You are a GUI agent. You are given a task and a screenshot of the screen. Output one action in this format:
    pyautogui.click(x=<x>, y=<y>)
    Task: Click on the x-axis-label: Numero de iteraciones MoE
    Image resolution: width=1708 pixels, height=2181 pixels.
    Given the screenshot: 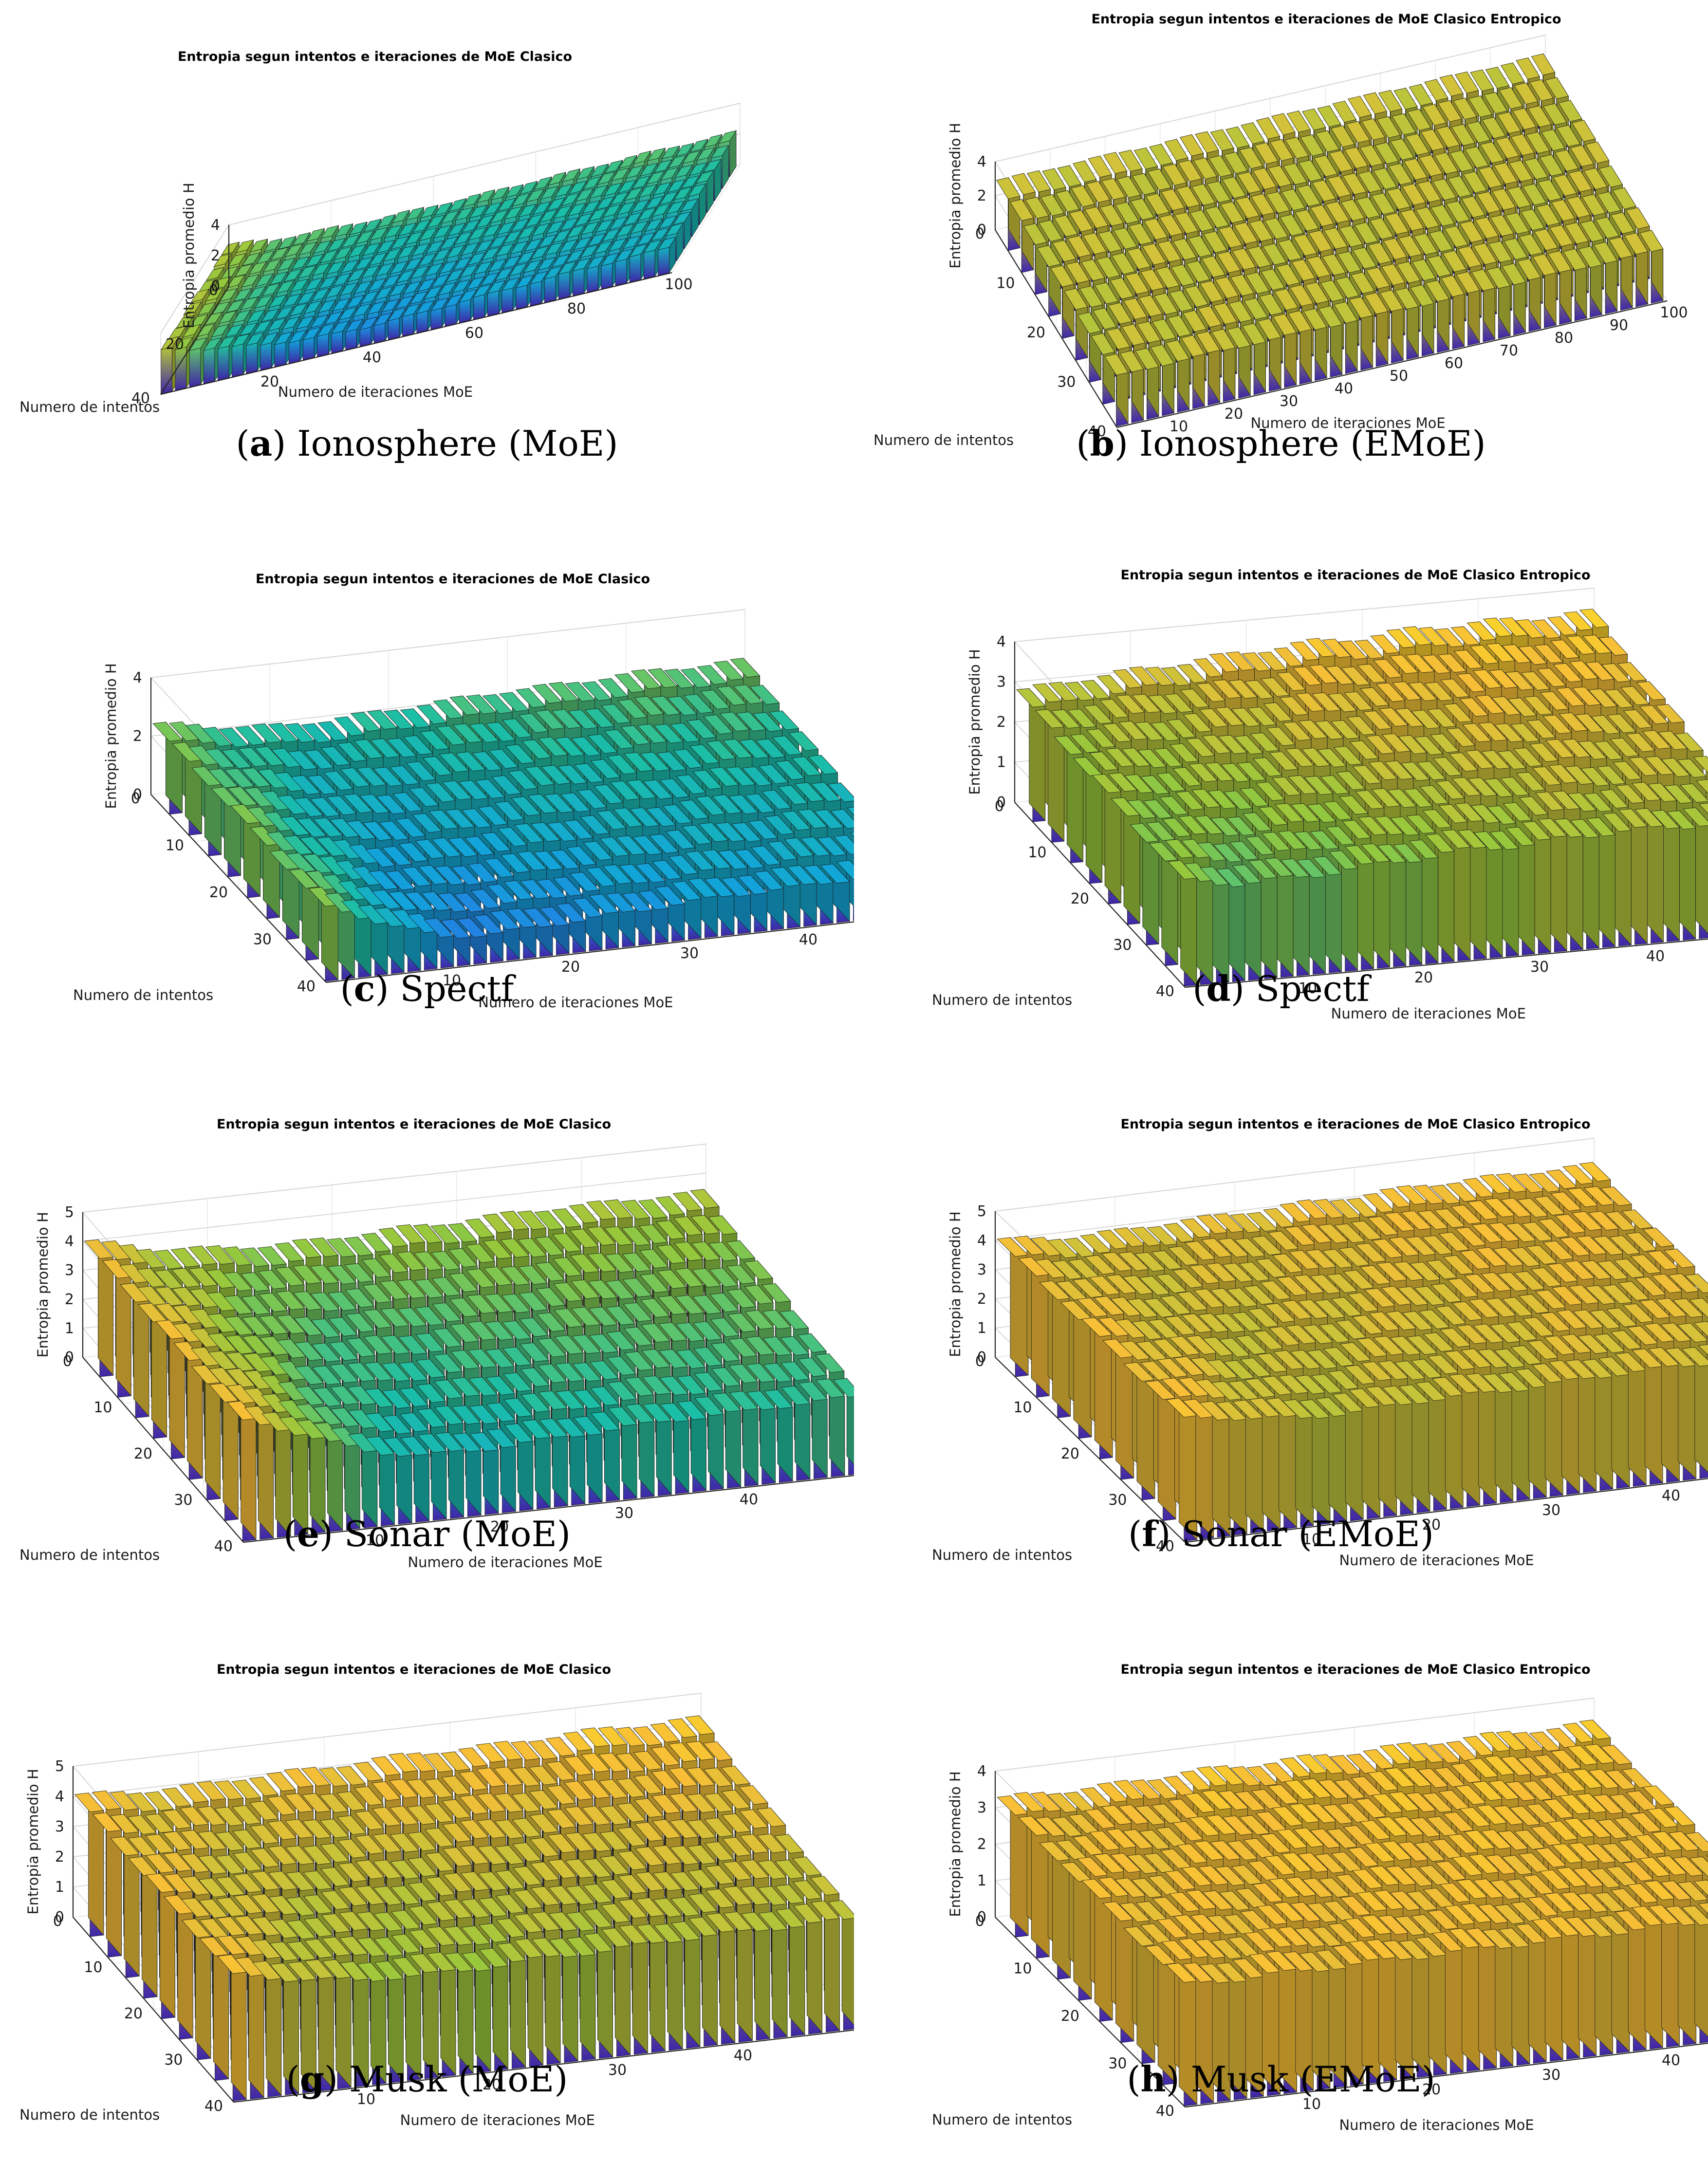 What is the action you would take?
    pyautogui.click(x=375, y=392)
    